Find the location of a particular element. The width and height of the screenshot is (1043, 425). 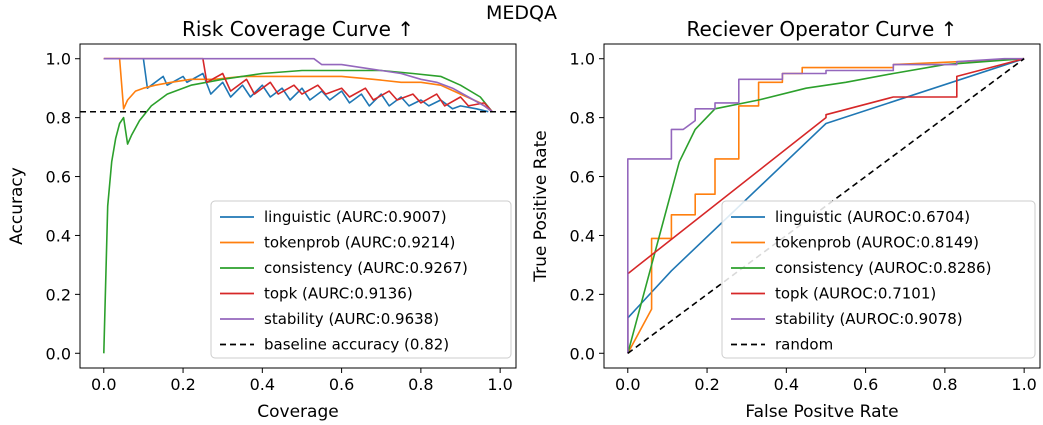

legend-label: stability (AUROC:0.9078) is located at coordinates (869, 319).